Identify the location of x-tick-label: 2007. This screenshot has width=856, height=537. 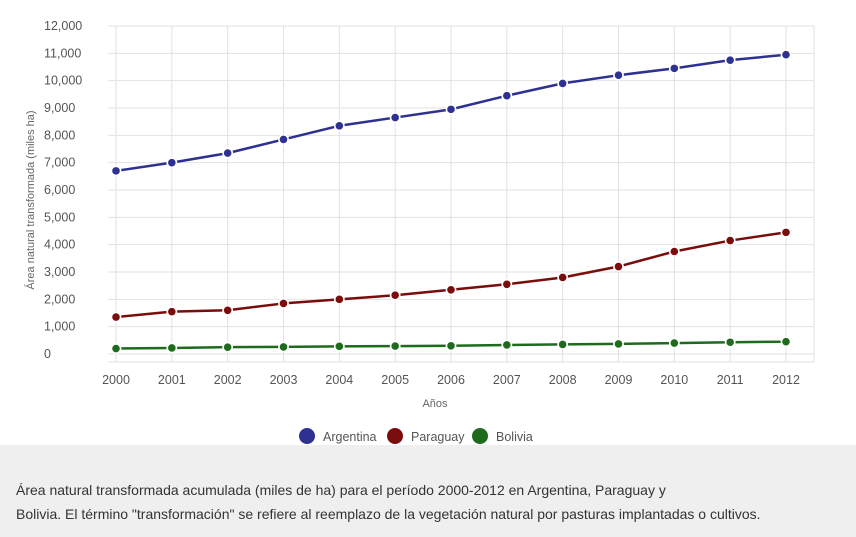
(507, 380).